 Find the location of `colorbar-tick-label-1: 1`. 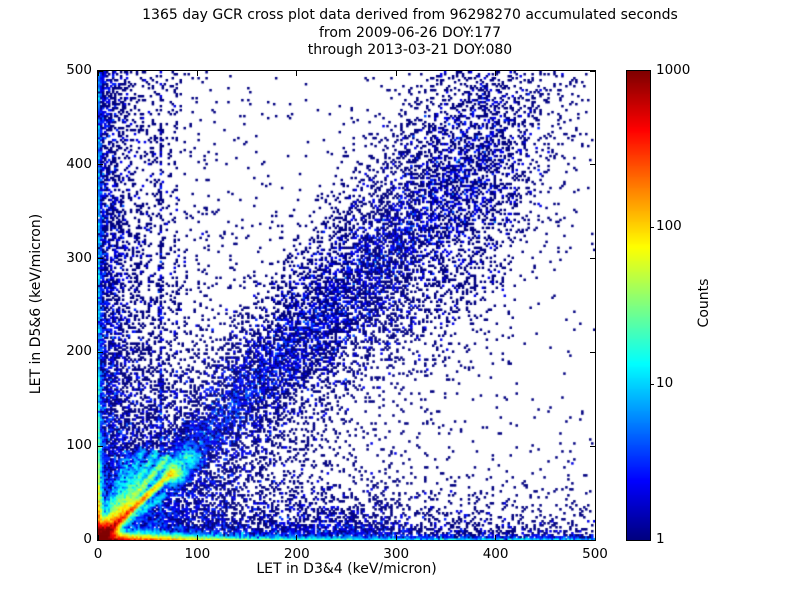

colorbar-tick-label-1: 1 is located at coordinates (660, 539).